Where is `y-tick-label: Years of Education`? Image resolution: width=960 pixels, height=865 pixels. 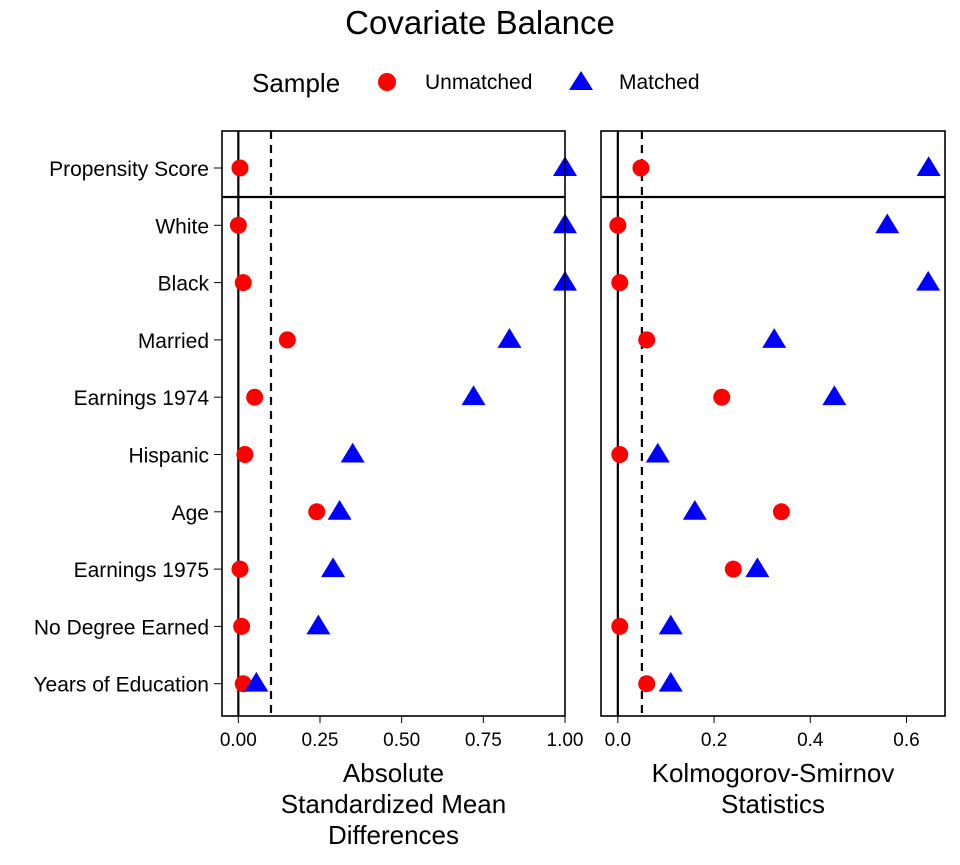
y-tick-label: Years of Education is located at coordinates (121, 685).